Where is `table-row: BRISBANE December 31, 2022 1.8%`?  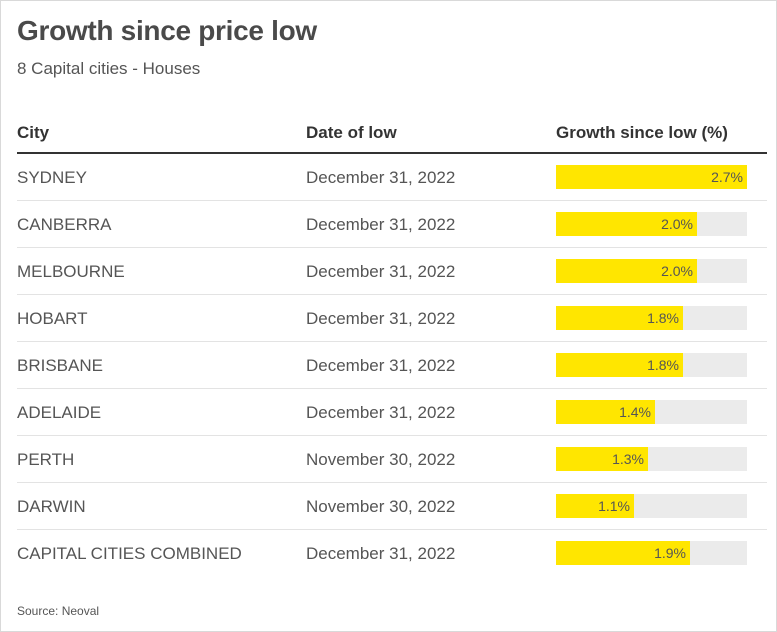 table-row: BRISBANE December 31, 2022 1.8% is located at coordinates (392, 365).